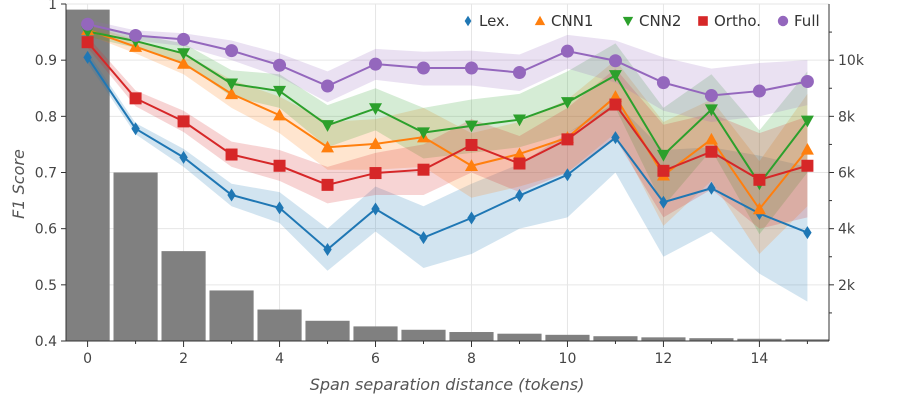 This screenshot has height=400, width=900. What do you see at coordinates (807, 21) in the screenshot?
I see `legend-label-full: Full` at bounding box center [807, 21].